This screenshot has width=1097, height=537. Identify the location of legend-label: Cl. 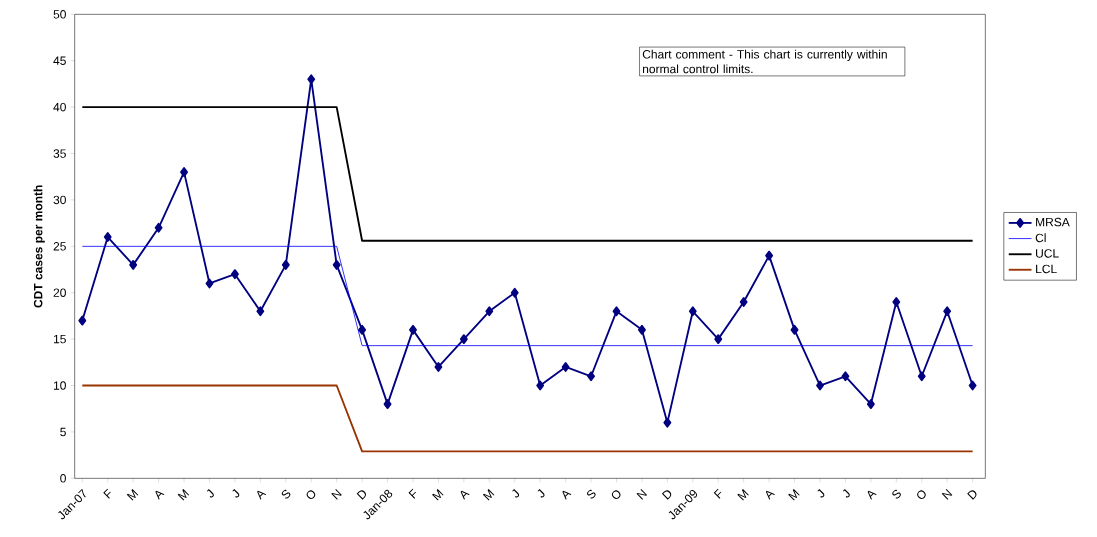
(1040, 238).